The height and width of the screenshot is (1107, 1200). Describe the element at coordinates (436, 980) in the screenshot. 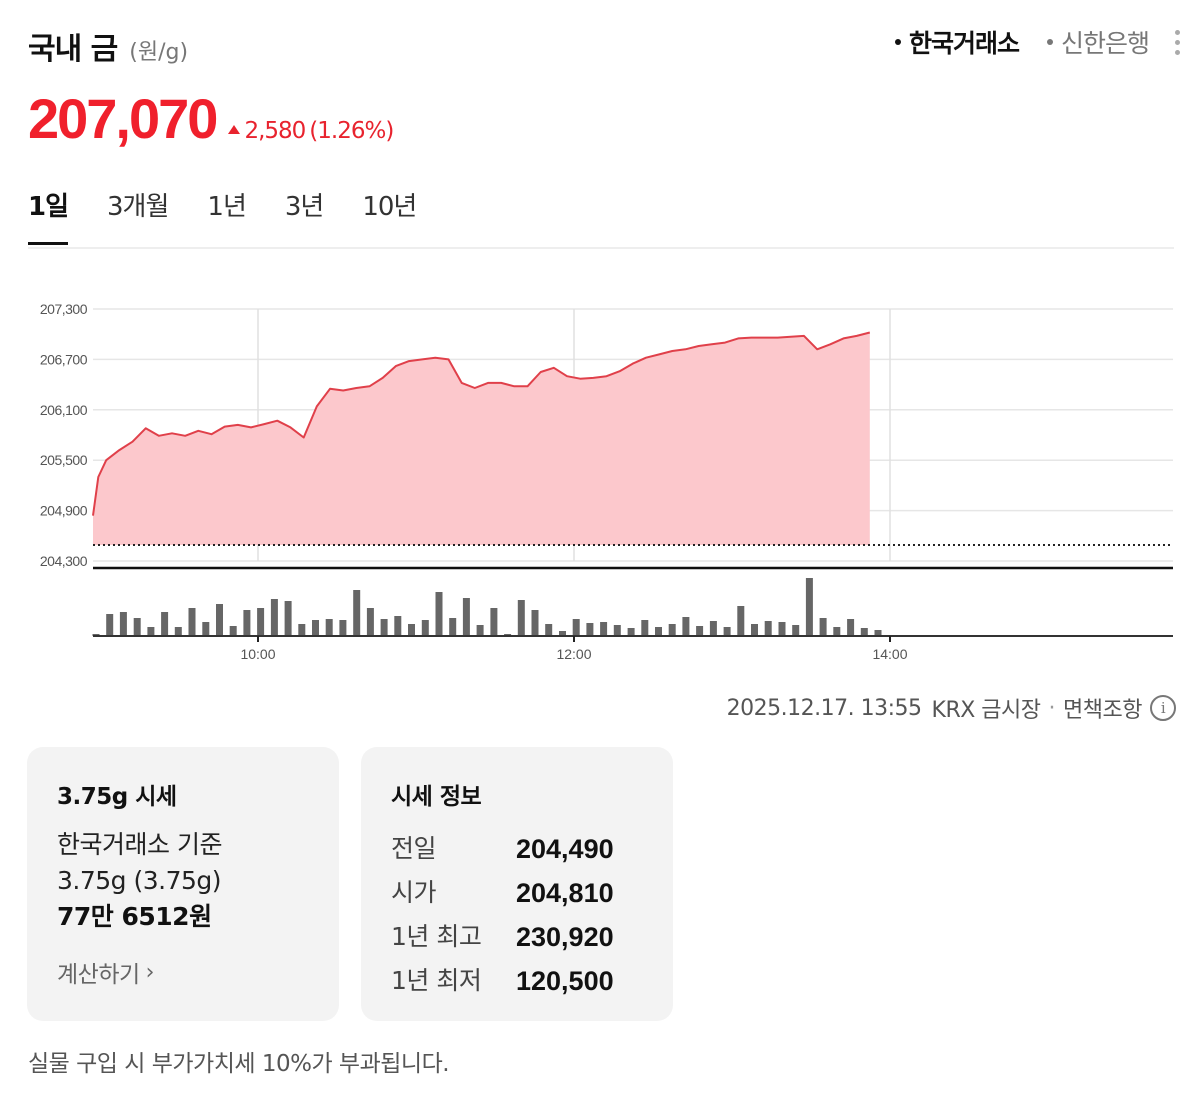

I see `stat-label: 1년 최저` at that location.